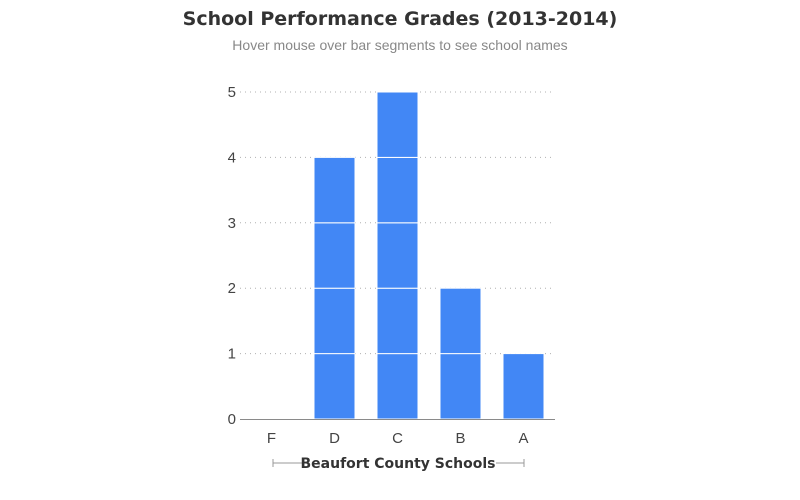  Describe the element at coordinates (460, 438) in the screenshot. I see `x-tick-label: B` at that location.